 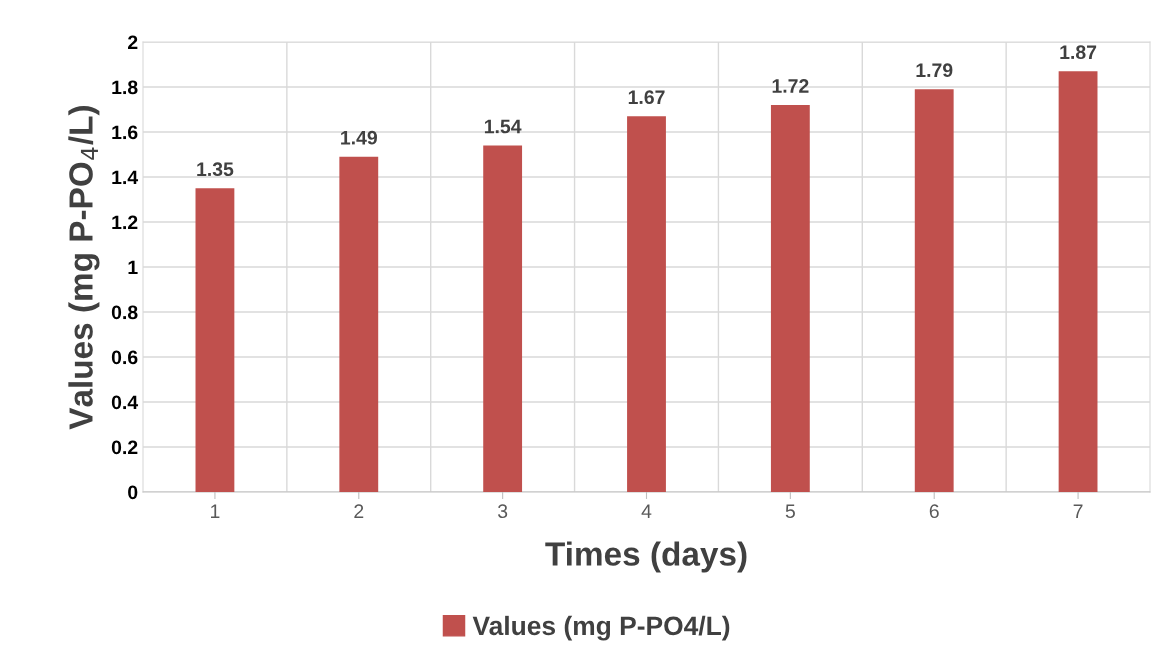 What do you see at coordinates (125, 402) in the screenshot?
I see `y-tick-label: 0.4` at bounding box center [125, 402].